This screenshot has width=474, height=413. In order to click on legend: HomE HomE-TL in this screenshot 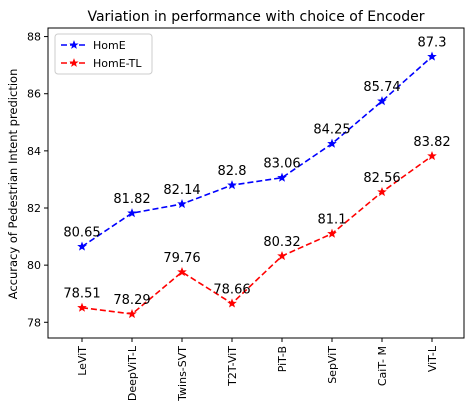, I will do `click(103, 54)`.